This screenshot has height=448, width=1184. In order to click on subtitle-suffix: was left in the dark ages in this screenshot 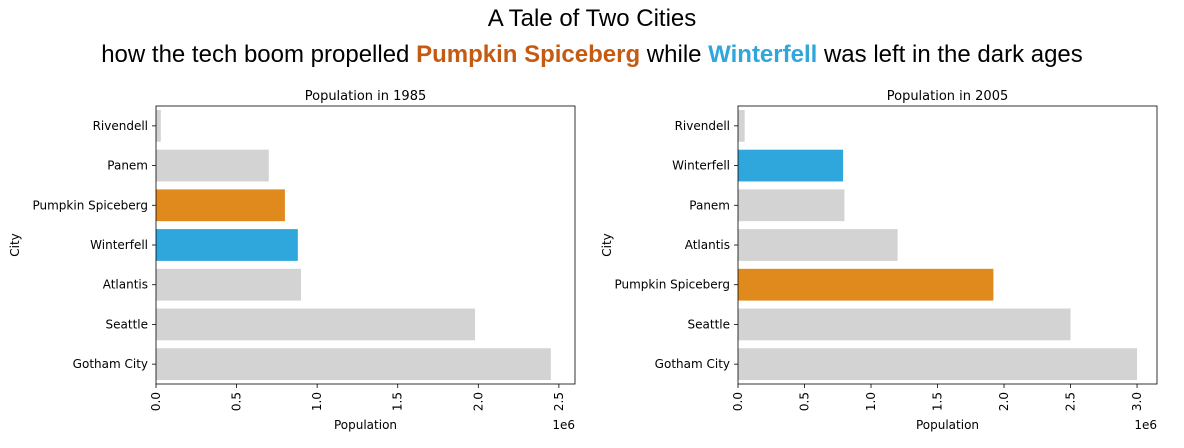, I will do `click(950, 54)`.